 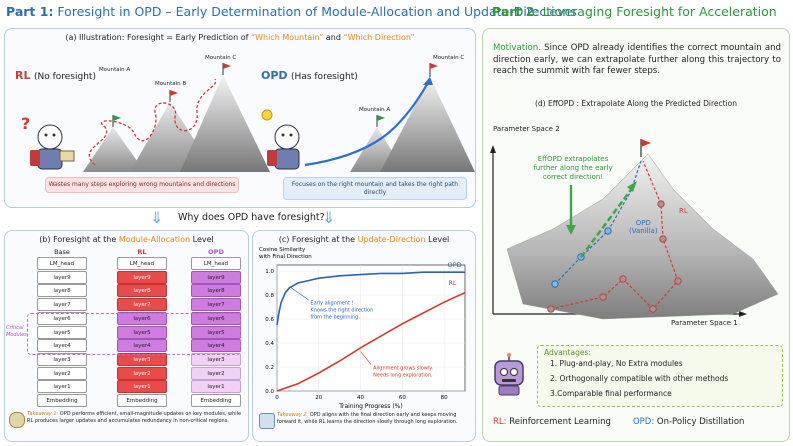 I want to click on layer-rl-layer4: layer4, so click(x=142, y=346).